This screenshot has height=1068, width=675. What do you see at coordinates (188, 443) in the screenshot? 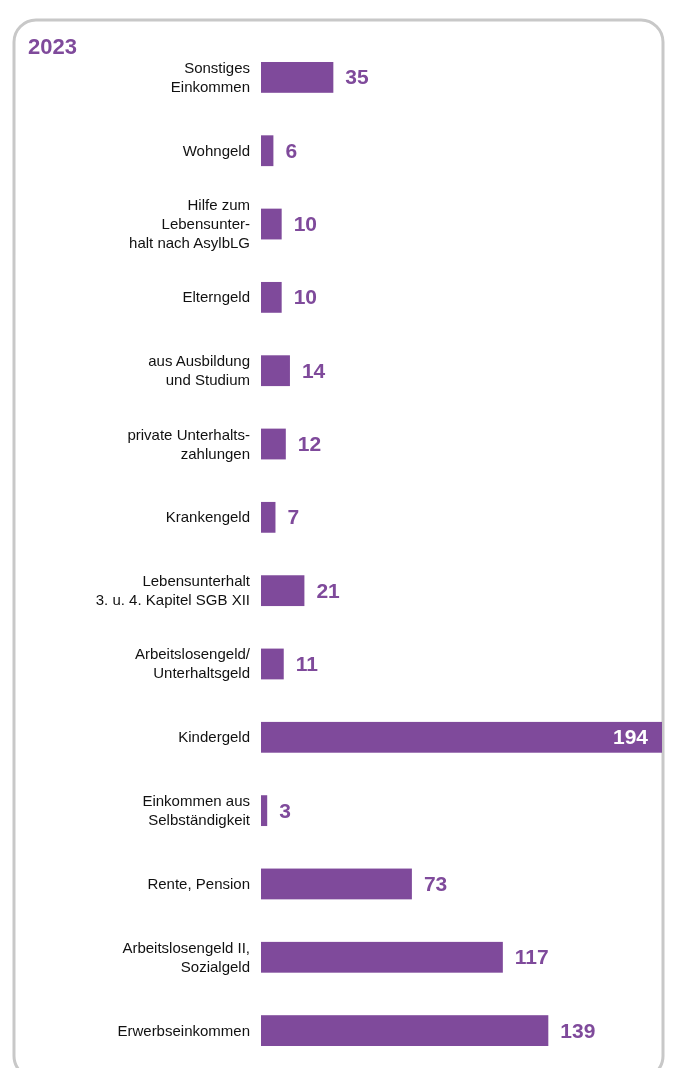
I see `y-tick-label: private Unterhalts- zahlungen` at bounding box center [188, 443].